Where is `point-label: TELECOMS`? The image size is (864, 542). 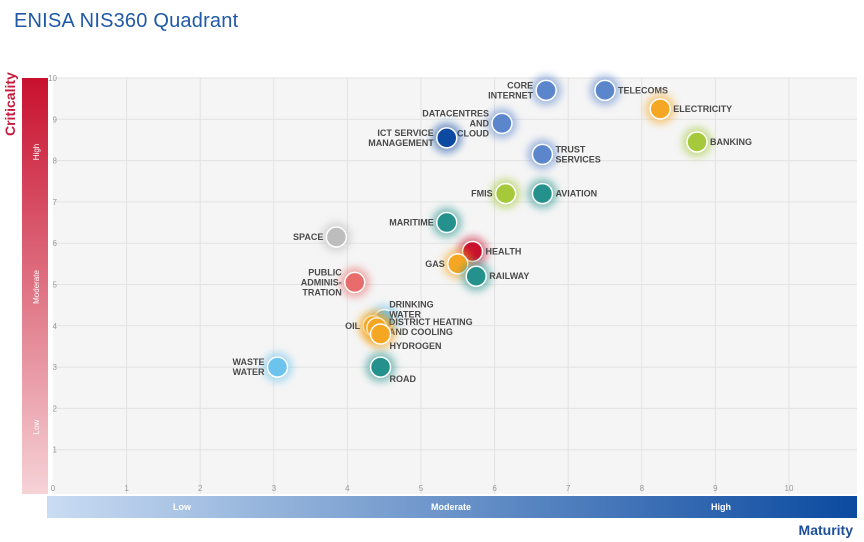
point-label: TELECOMS is located at coordinates (643, 90).